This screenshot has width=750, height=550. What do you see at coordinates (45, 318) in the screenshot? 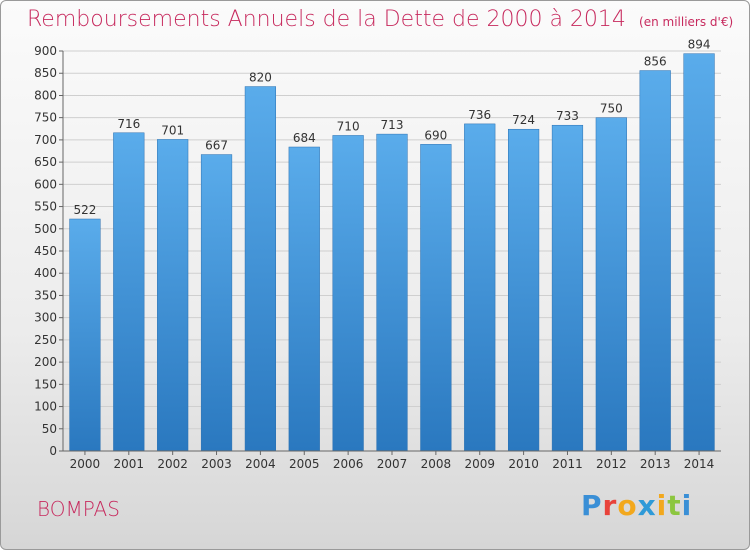
I see `y-tick-label: 300` at bounding box center [45, 318].